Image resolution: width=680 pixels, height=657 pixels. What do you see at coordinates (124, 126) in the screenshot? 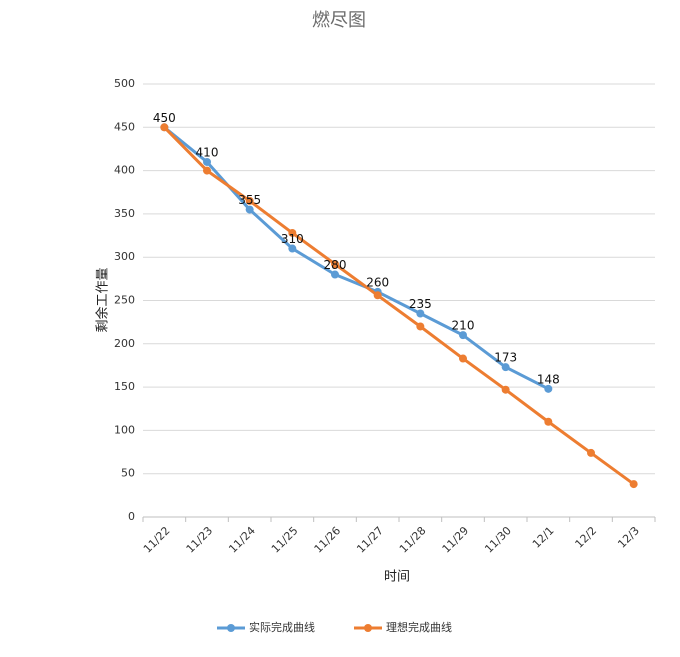
I see `y-tick-label: 450` at bounding box center [124, 126].